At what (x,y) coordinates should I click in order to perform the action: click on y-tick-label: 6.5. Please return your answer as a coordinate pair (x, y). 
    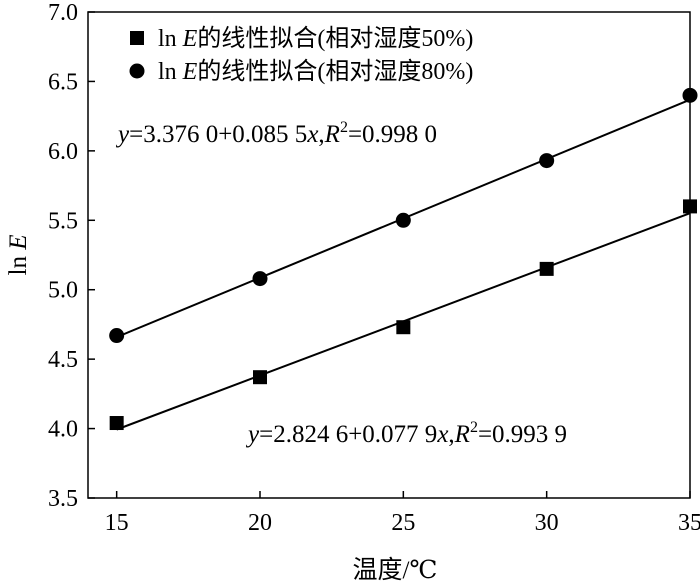
    Looking at the image, I should click on (63, 82).